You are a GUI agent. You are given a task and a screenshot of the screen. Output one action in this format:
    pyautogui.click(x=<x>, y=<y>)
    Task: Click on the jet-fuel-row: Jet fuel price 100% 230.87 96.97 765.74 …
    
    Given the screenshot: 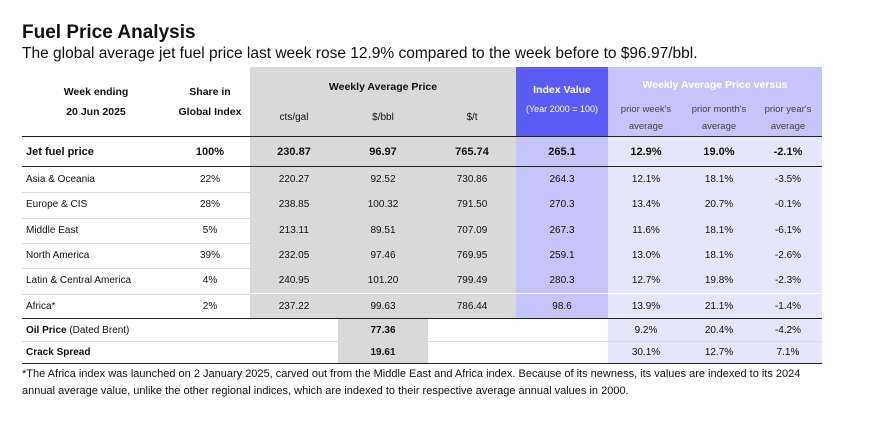 What is the action you would take?
    pyautogui.click(x=422, y=151)
    